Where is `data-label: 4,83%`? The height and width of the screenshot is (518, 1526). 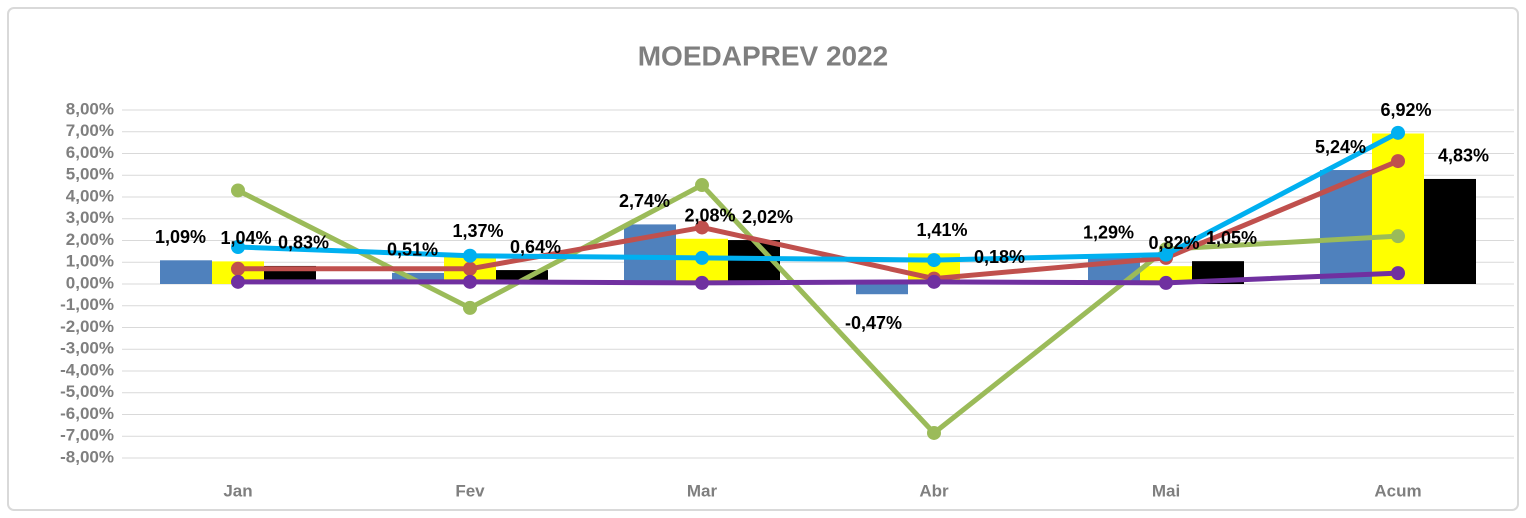 data-label: 4,83% is located at coordinates (1463, 156).